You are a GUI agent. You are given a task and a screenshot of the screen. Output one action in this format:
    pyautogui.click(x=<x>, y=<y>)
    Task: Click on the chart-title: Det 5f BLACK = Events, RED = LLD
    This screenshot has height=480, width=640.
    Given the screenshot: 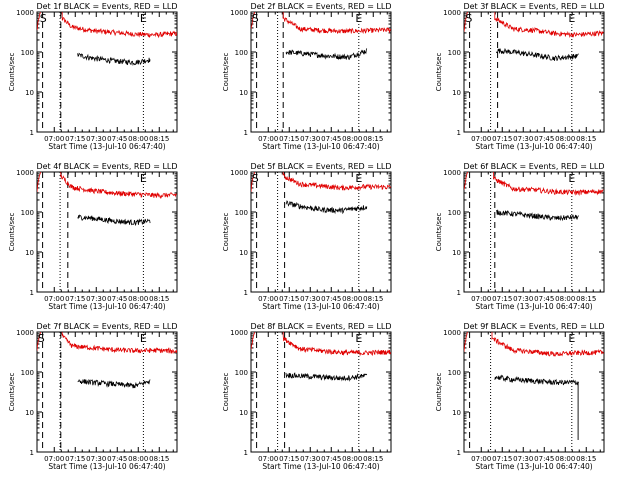 What is the action you would take?
    pyautogui.click(x=320, y=166)
    